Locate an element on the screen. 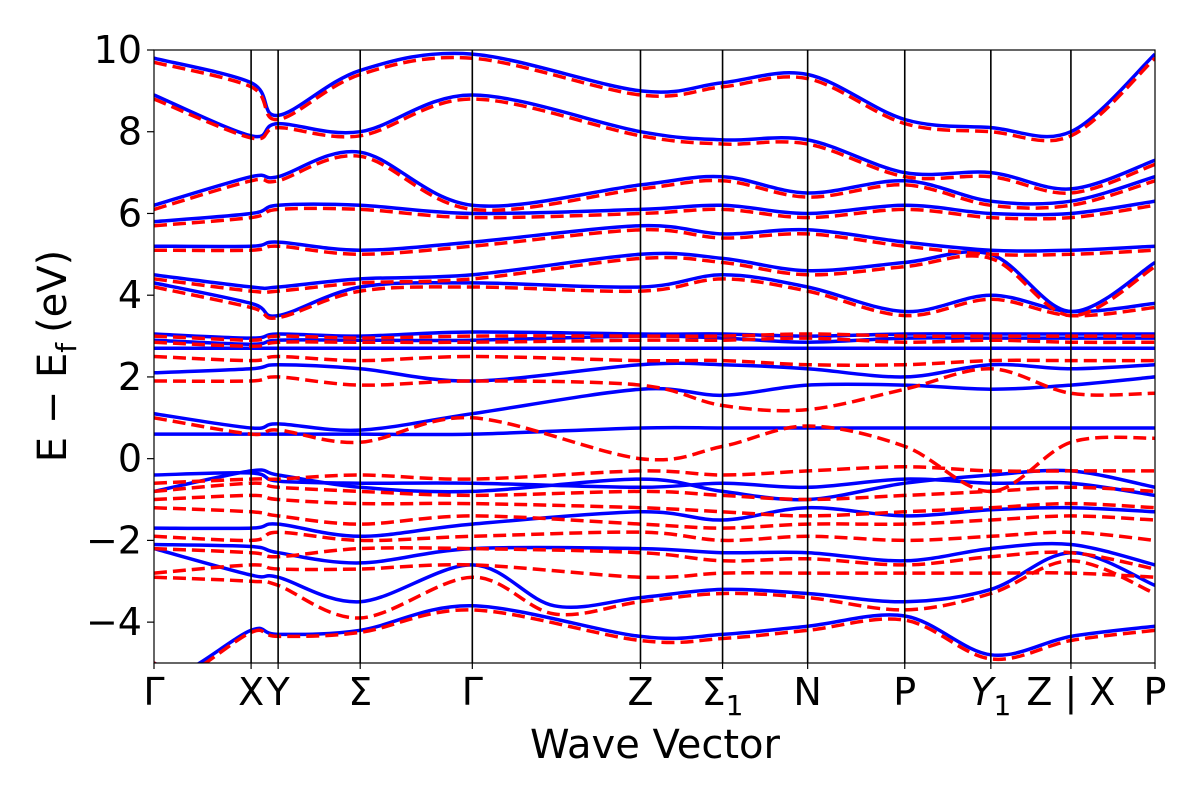 The height and width of the screenshot is (800, 1200). y-axis-label: E − Ef (eV) is located at coordinates (56, 356).